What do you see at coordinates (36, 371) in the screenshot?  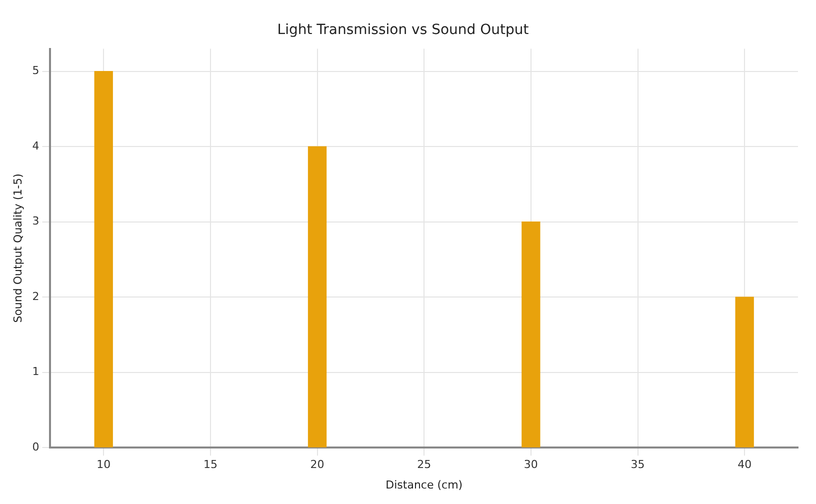 I see `y-tick-label: 1` at bounding box center [36, 371].